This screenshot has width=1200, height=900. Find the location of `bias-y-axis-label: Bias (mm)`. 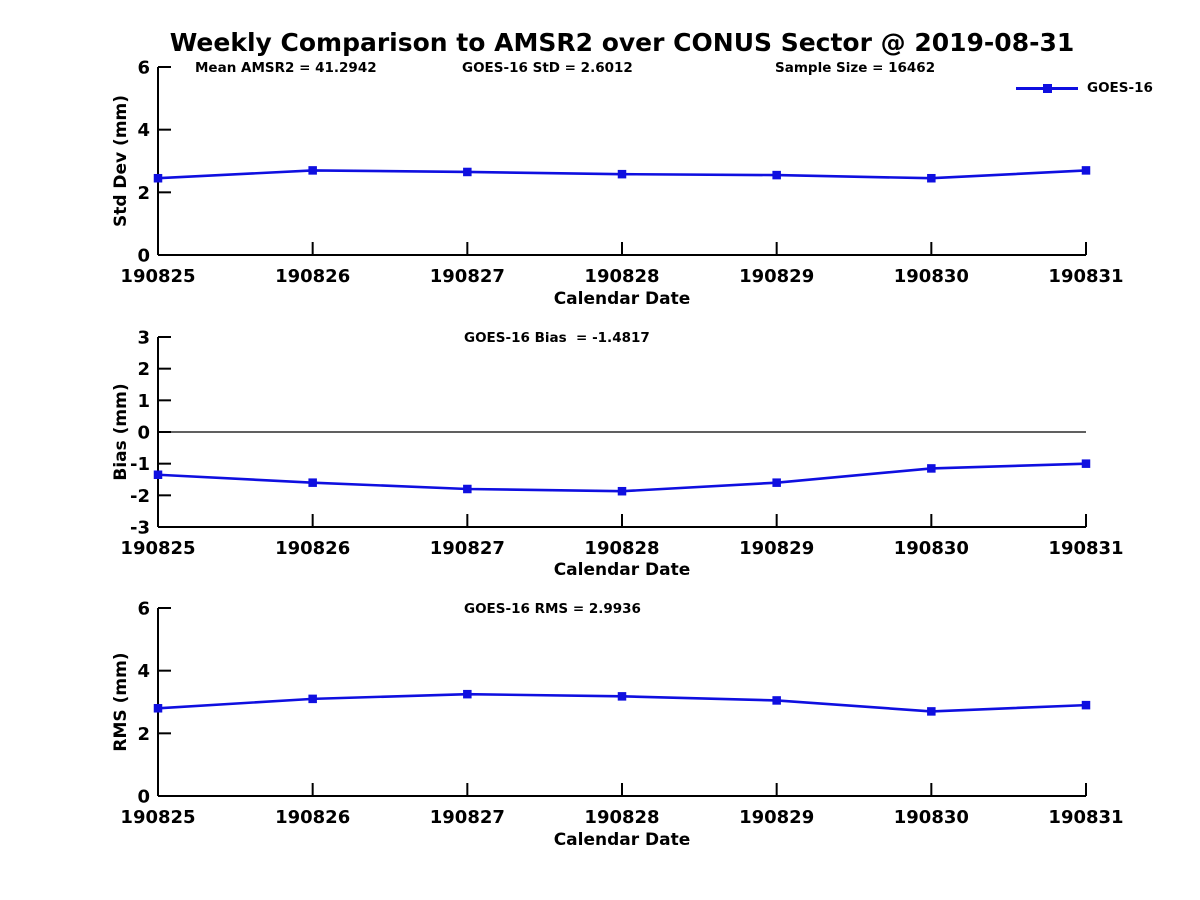

bias-y-axis-label: Bias (mm) is located at coordinates (121, 432).